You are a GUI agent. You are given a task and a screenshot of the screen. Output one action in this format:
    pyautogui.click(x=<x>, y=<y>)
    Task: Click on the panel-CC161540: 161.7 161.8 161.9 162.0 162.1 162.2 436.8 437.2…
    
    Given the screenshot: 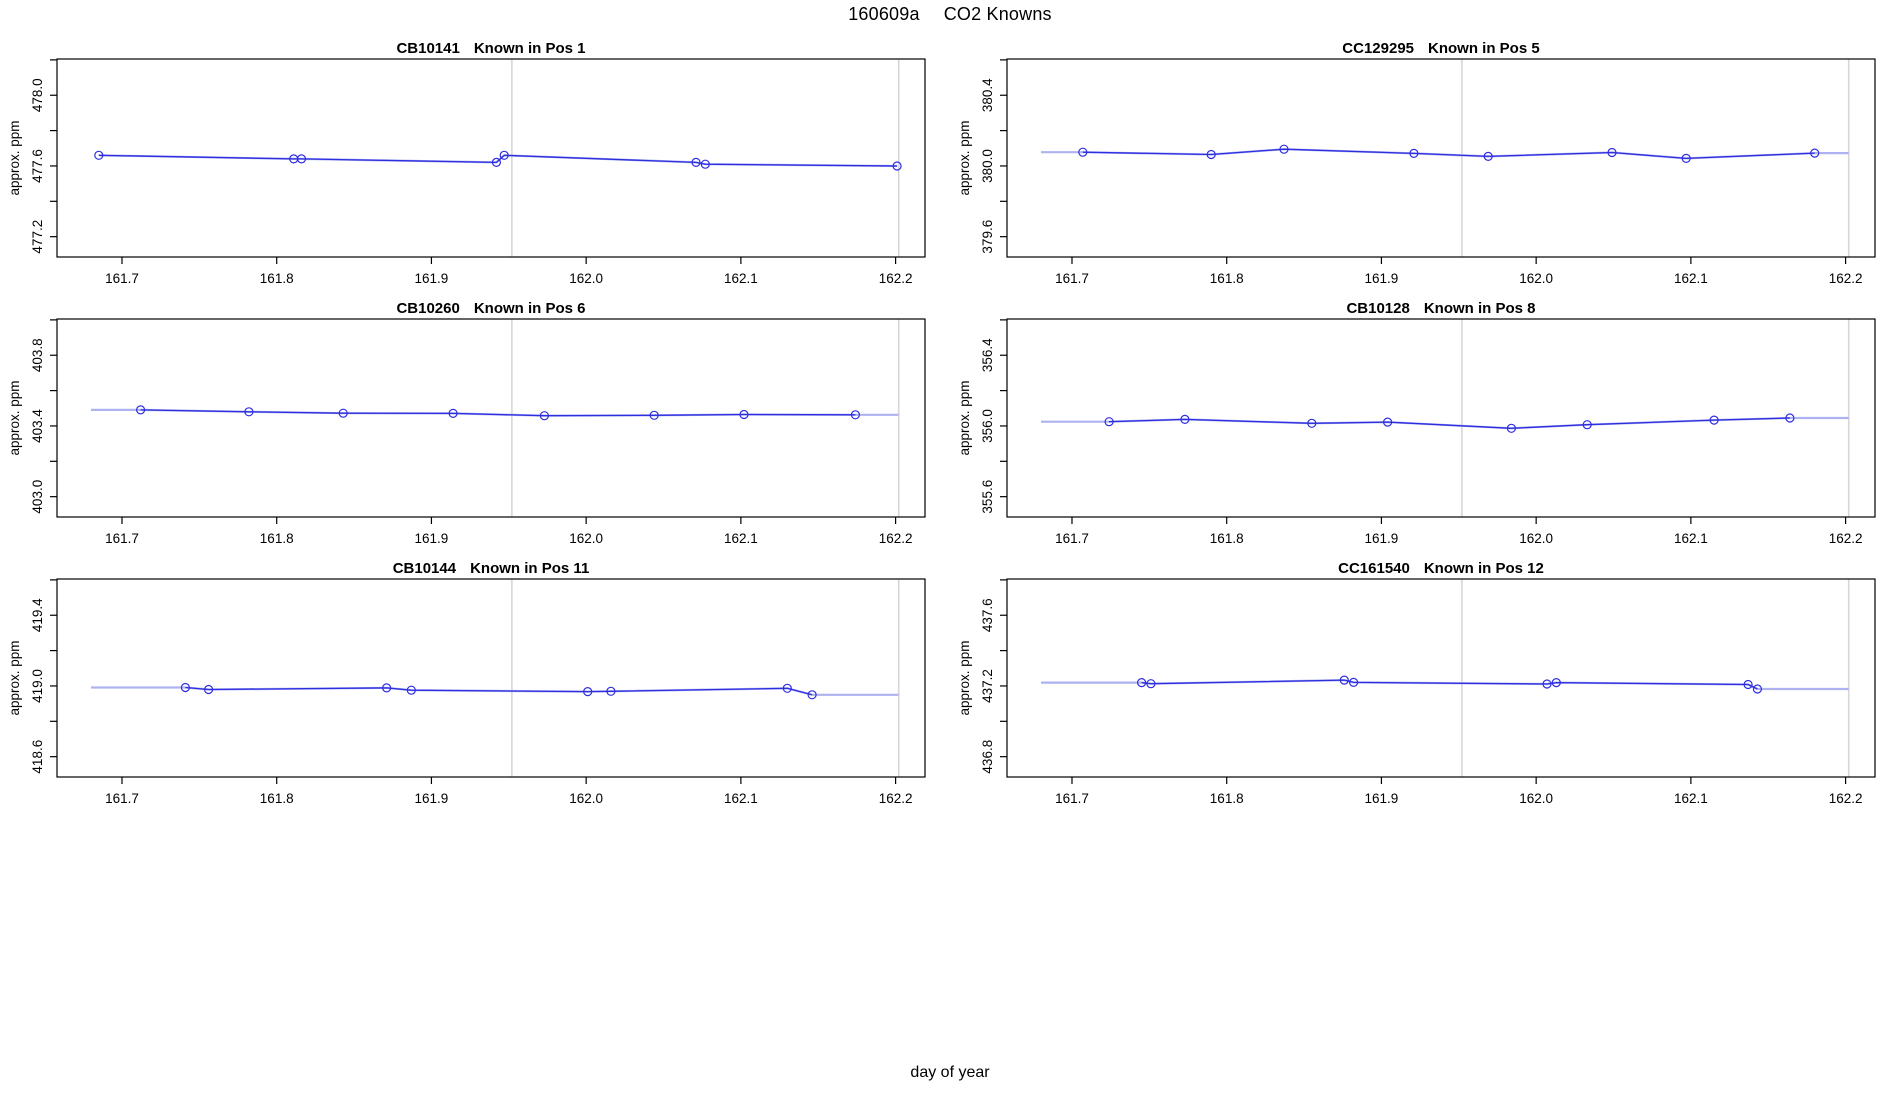 What is the action you would take?
    pyautogui.click(x=1416, y=683)
    